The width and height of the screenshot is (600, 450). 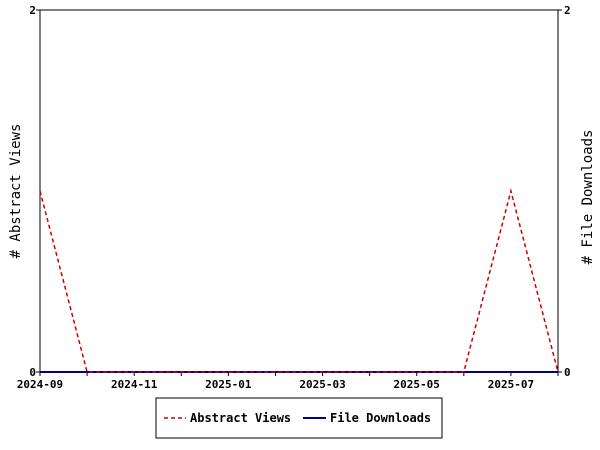 I want to click on x-tick-label-4: 2025-05, so click(x=417, y=384).